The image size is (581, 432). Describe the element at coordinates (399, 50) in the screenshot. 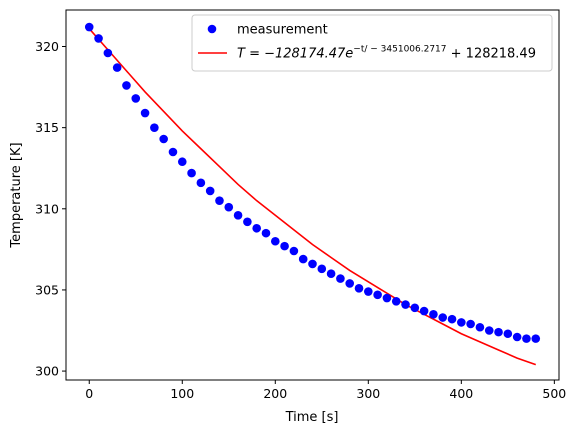

I see `legend-fit-exponent: −t/ − 3451006.2717` at that location.